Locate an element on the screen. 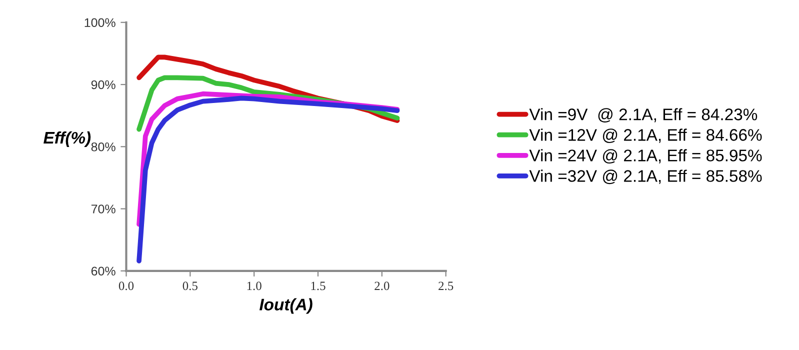  x-tick-label: 2.5 is located at coordinates (446, 286).